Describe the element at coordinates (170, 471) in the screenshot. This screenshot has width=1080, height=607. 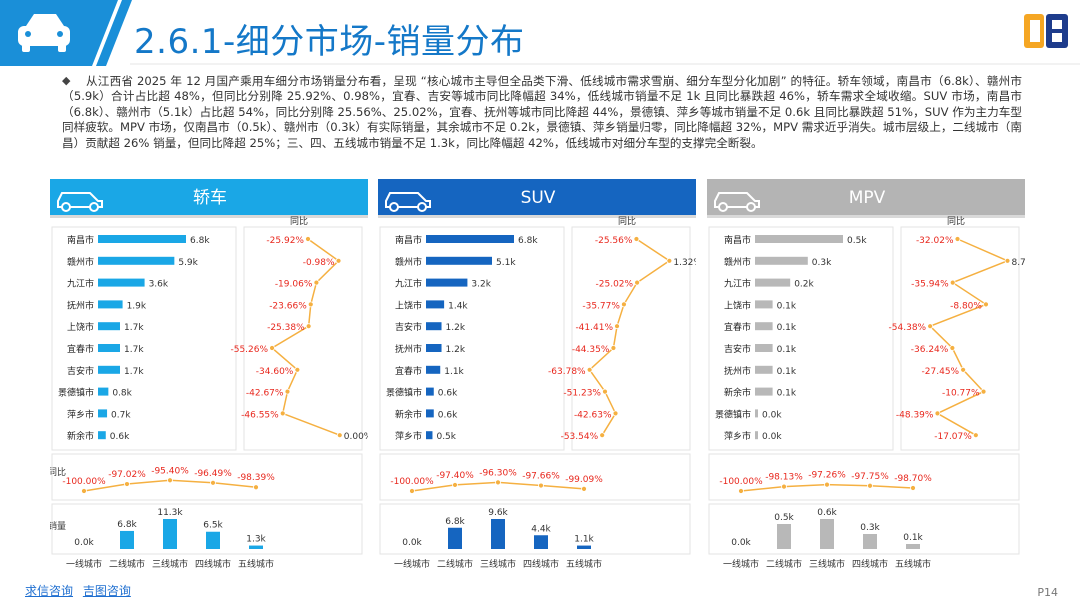
I see `tier-yoy-label: -95.40%` at that location.